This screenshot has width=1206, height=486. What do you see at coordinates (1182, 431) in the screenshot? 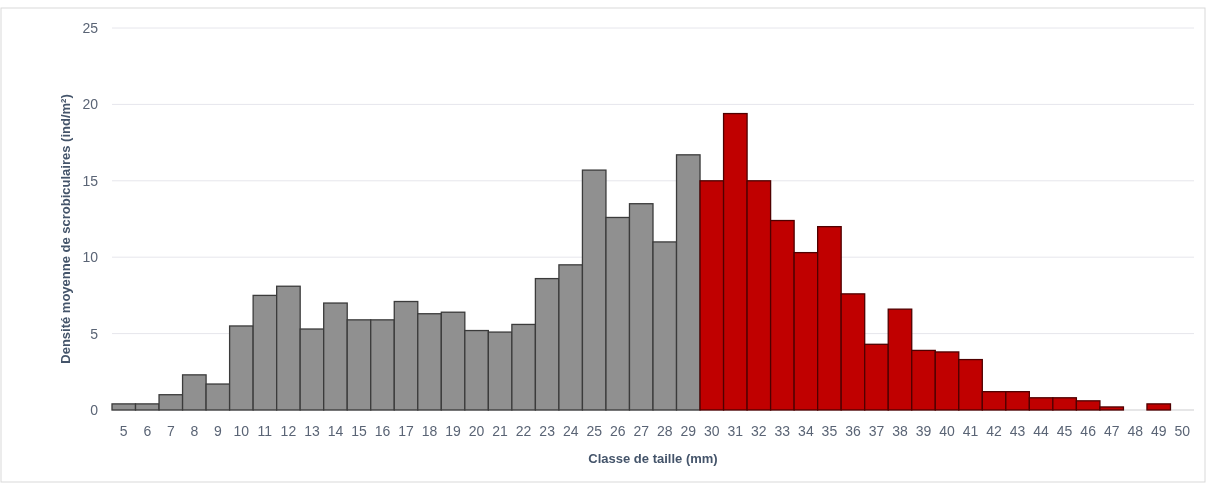
I see `x-tick-label: 50` at bounding box center [1182, 431].